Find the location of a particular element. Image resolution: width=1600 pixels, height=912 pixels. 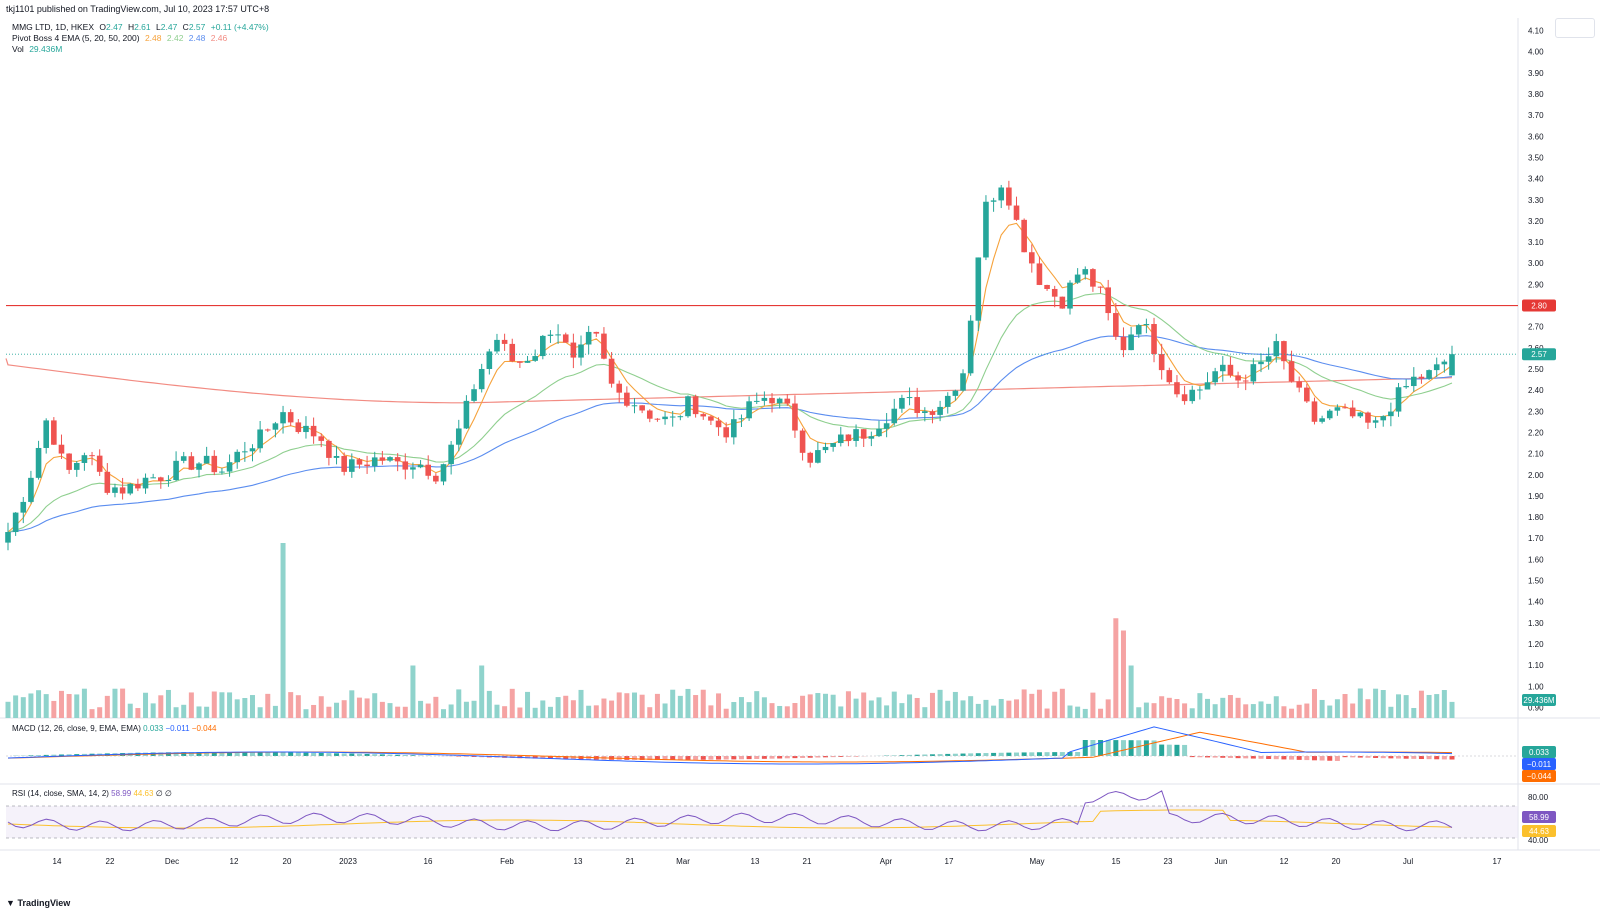

change-value: +0.11 (+4.47%) is located at coordinates (239, 27).